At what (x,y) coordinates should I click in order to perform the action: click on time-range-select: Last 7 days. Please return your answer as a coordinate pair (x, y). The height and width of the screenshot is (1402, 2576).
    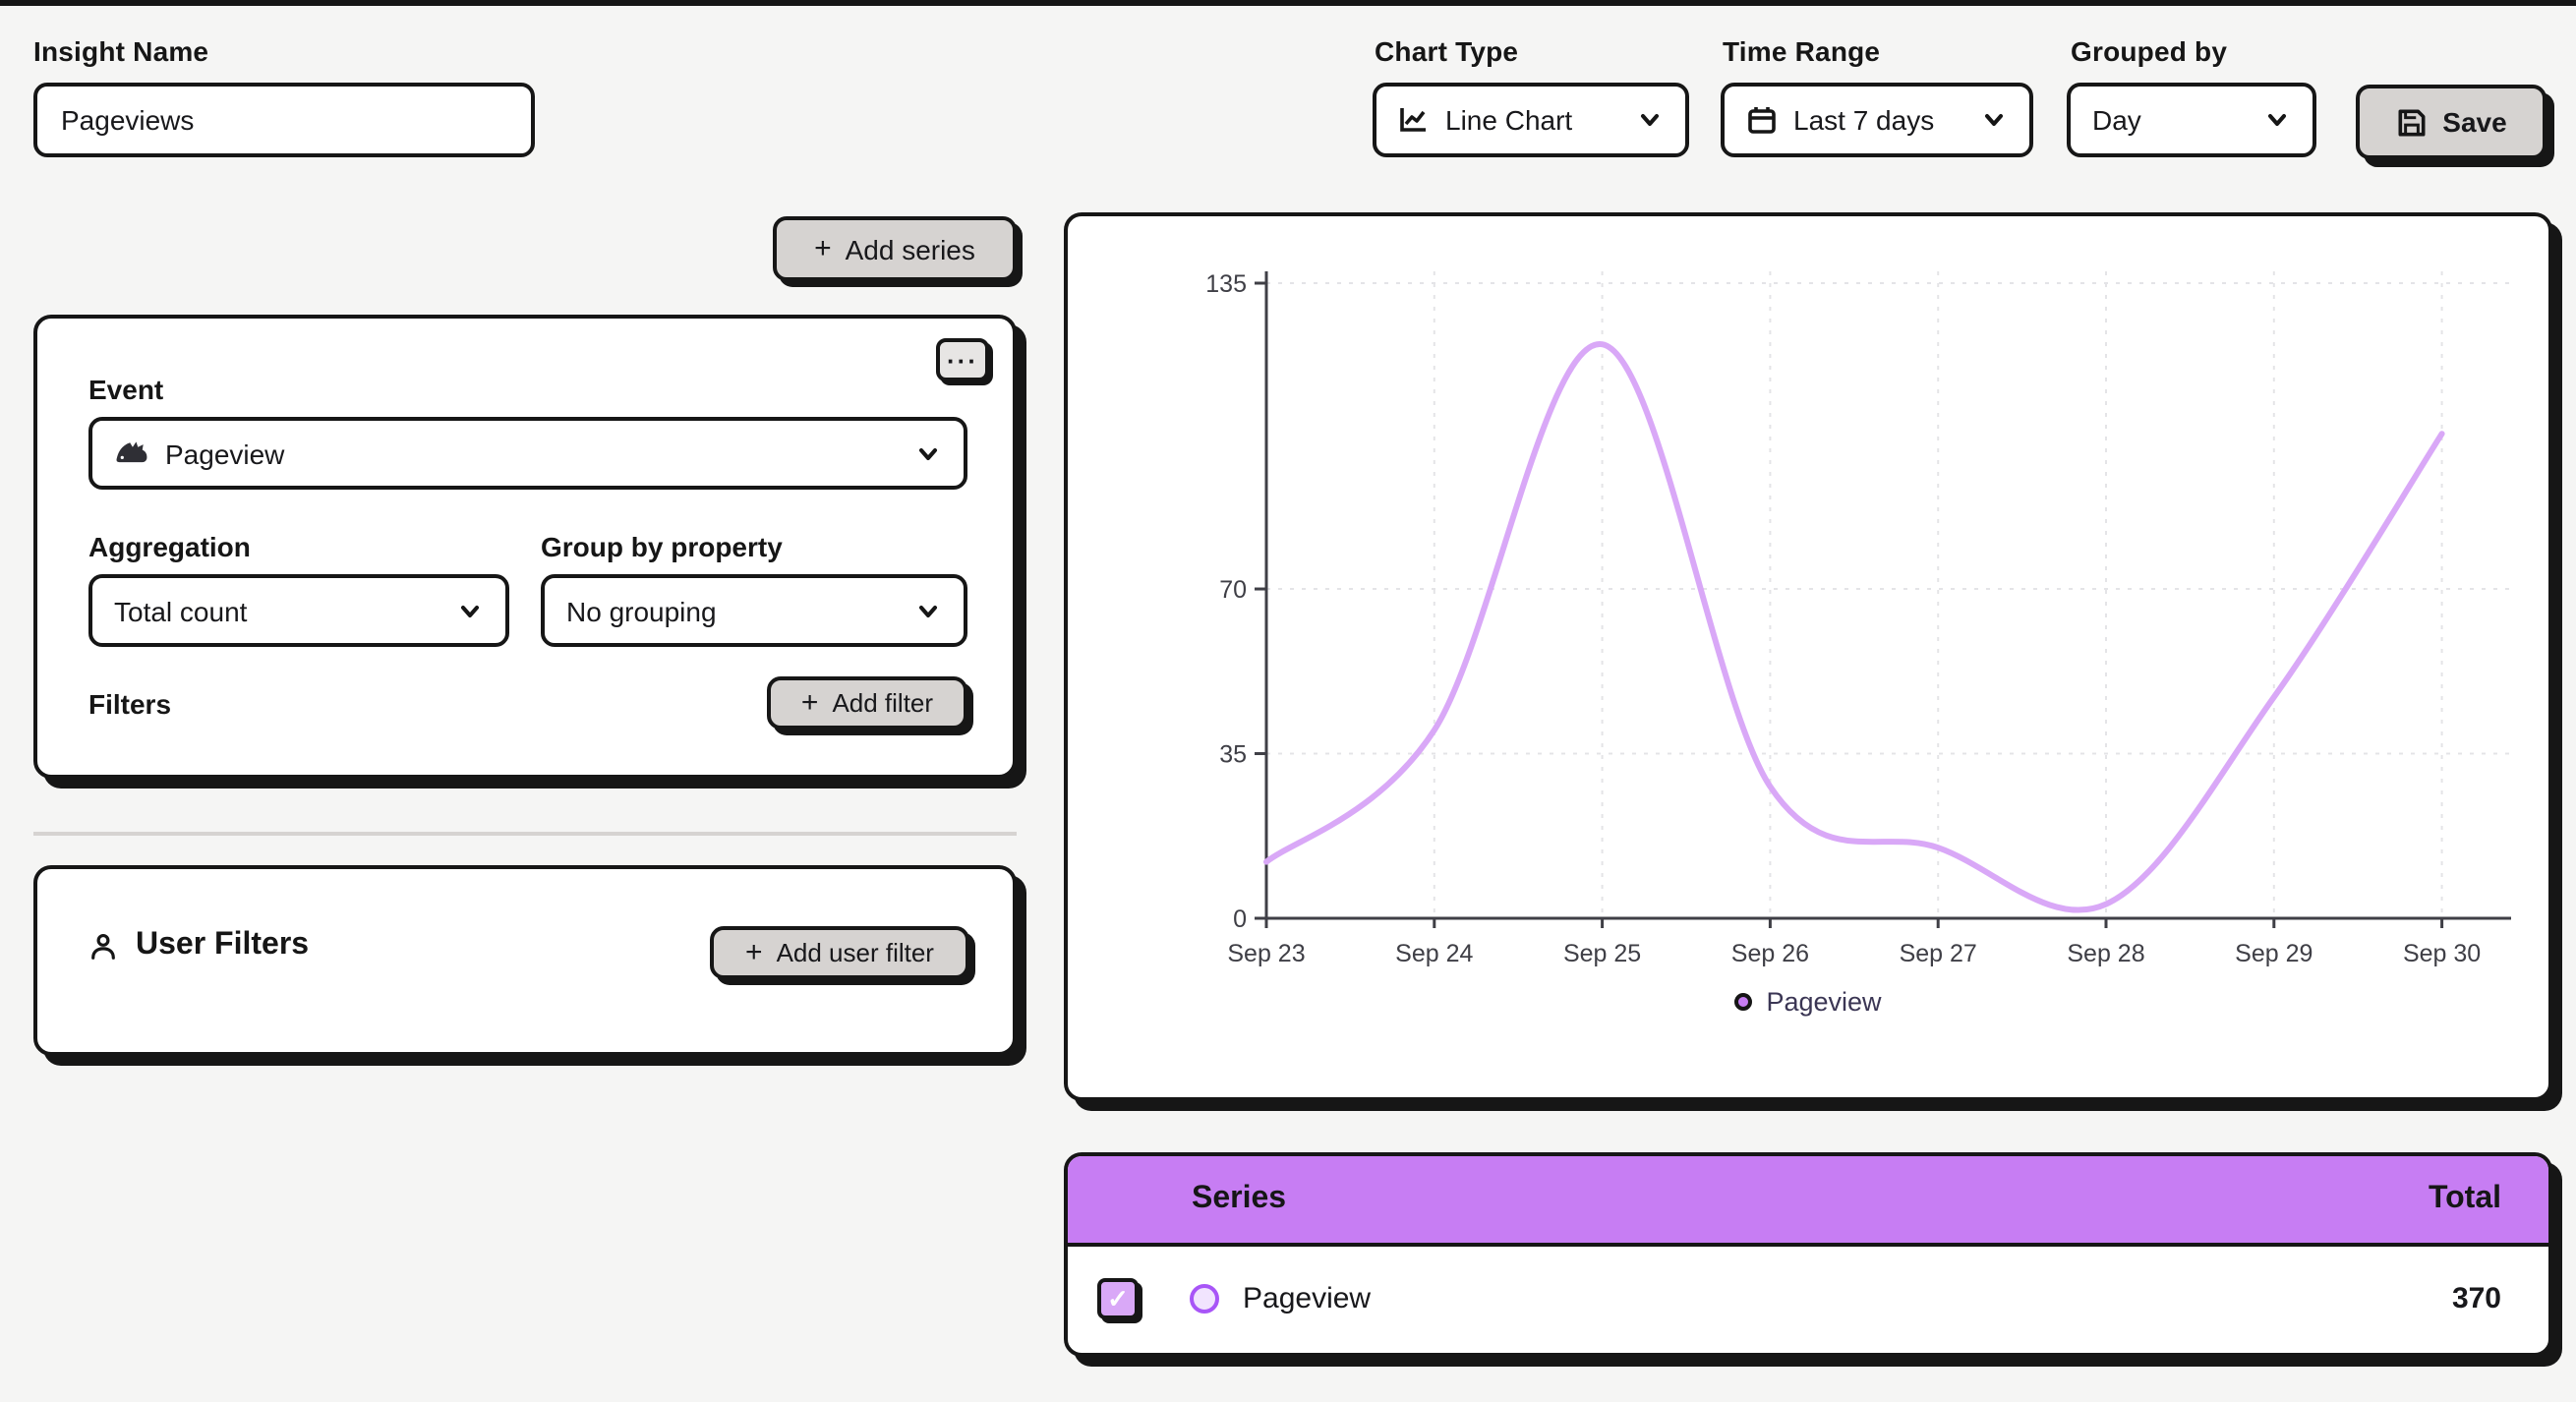
    Looking at the image, I should click on (1877, 120).